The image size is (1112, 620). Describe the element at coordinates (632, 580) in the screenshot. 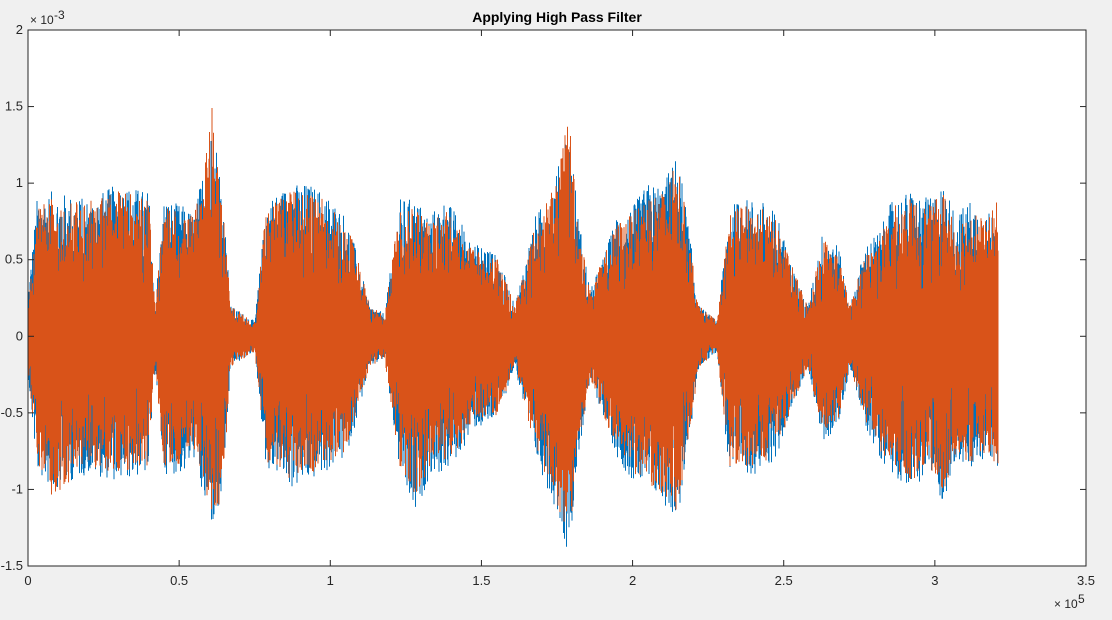

I see `x-tick-label: 2` at that location.